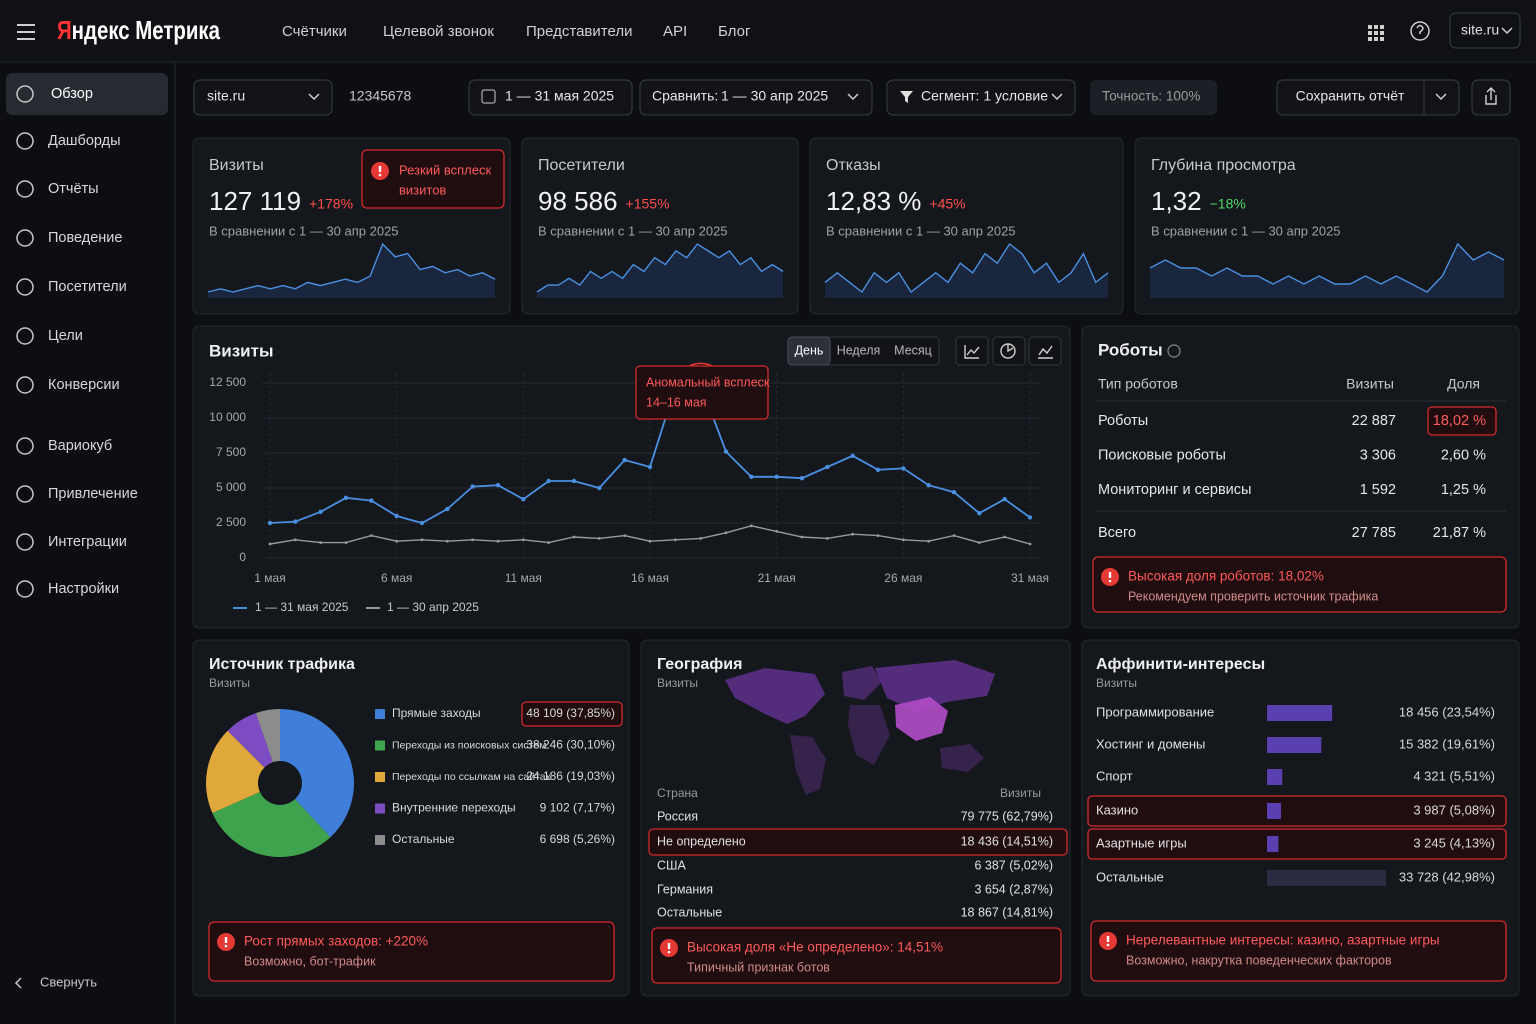 The image size is (1536, 1024). Describe the element at coordinates (1378, 455) in the screenshot. I see `table-cell: 3 306` at that location.